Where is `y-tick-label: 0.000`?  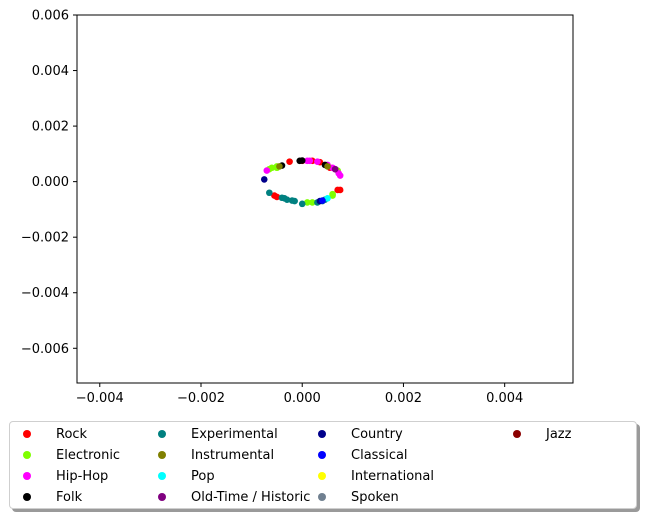
y-tick-label: 0.000 is located at coordinates (50, 182).